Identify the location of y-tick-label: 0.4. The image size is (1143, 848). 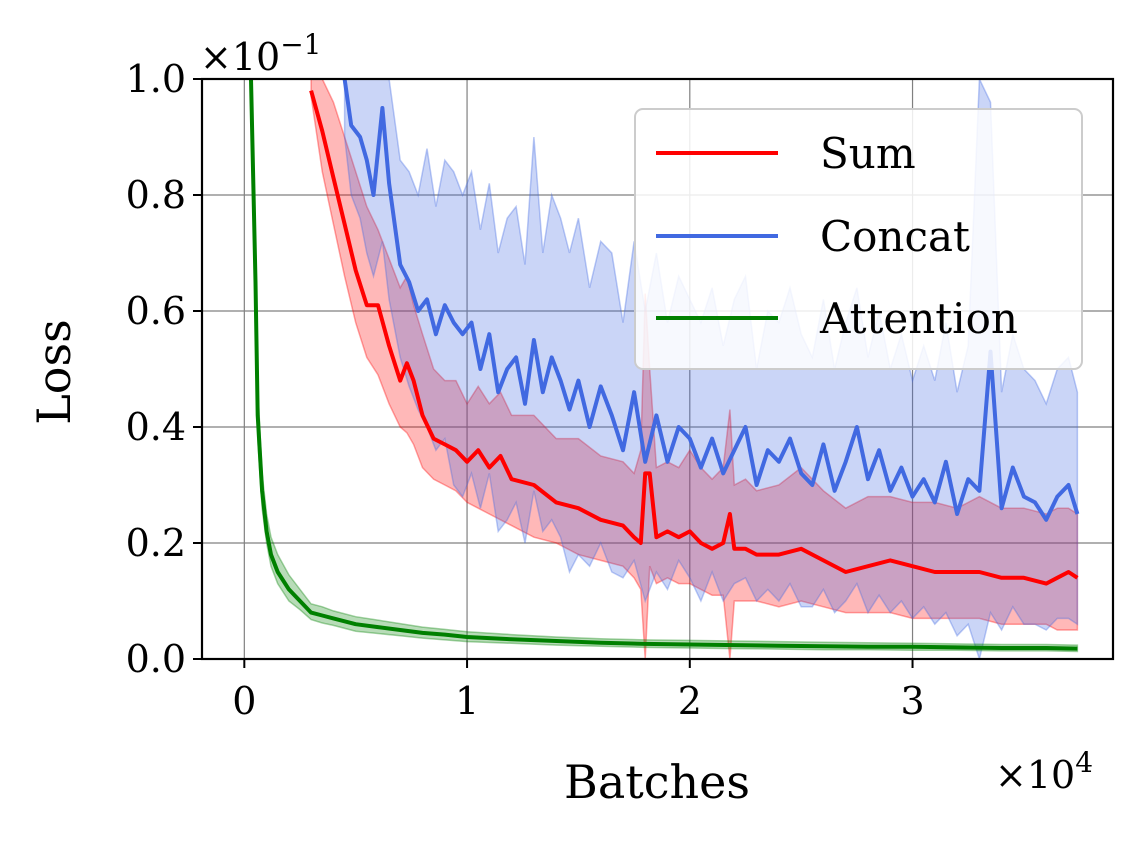
(156, 427).